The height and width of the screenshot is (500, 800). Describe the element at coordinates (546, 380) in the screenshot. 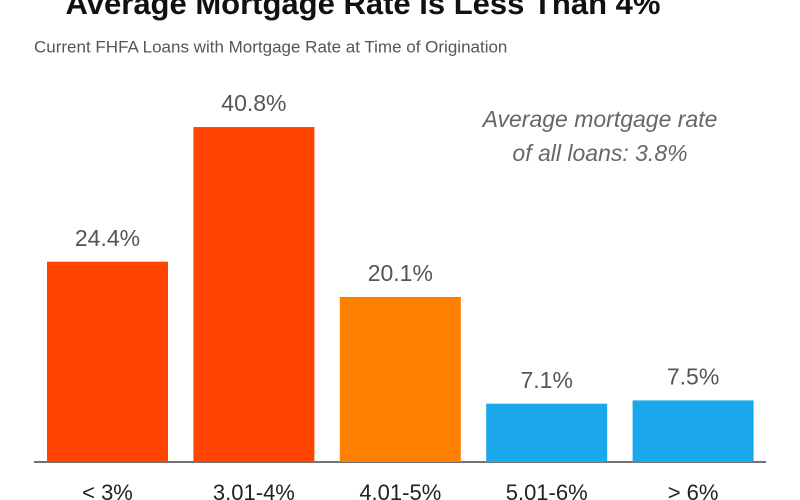

I see `value-label: 7.1%` at that location.